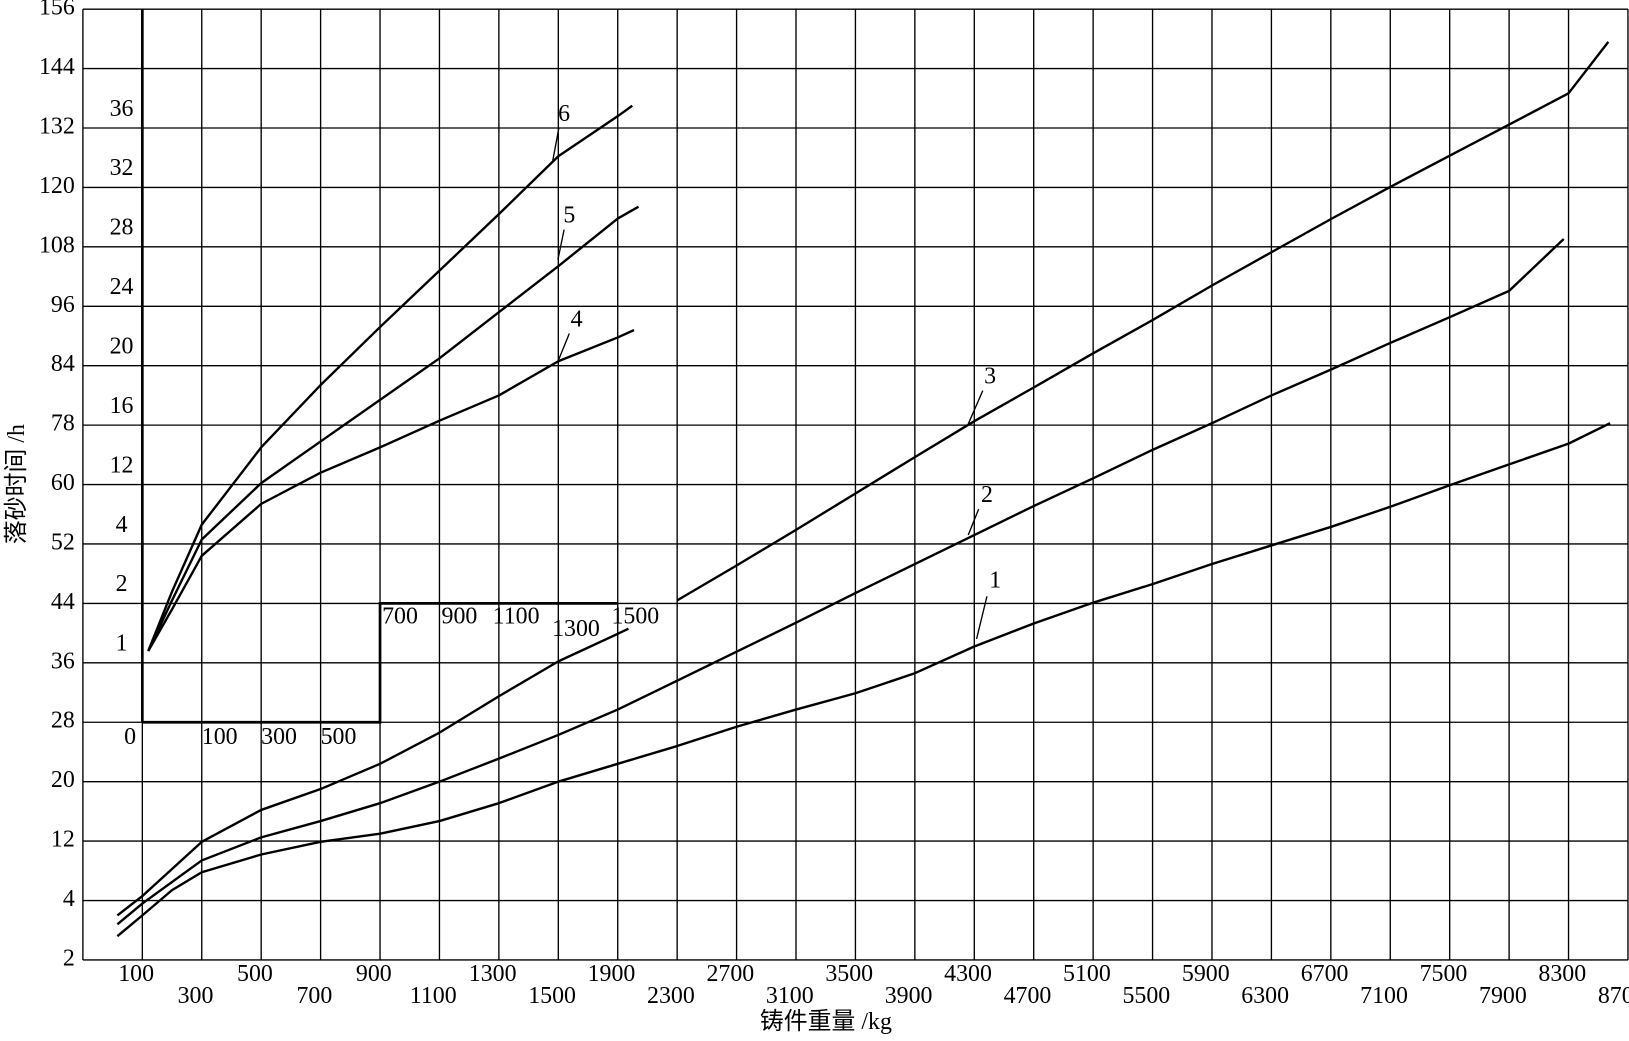 The image size is (1629, 1041). I want to click on inset-y-tick-label: 32, so click(122, 168).